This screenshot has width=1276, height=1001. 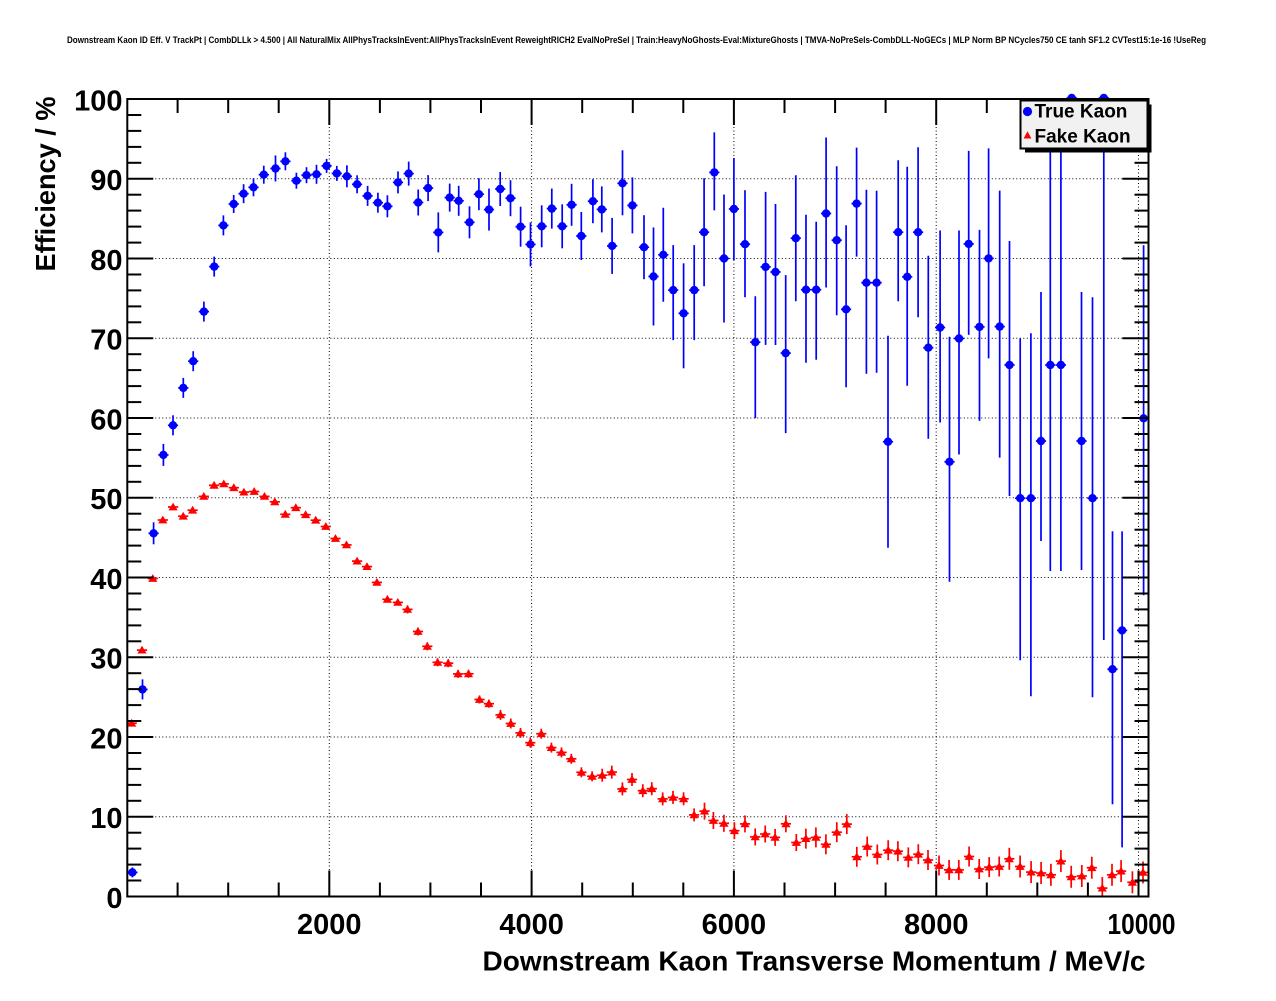 I want to click on svg-text: 6000, so click(x=734, y=925).